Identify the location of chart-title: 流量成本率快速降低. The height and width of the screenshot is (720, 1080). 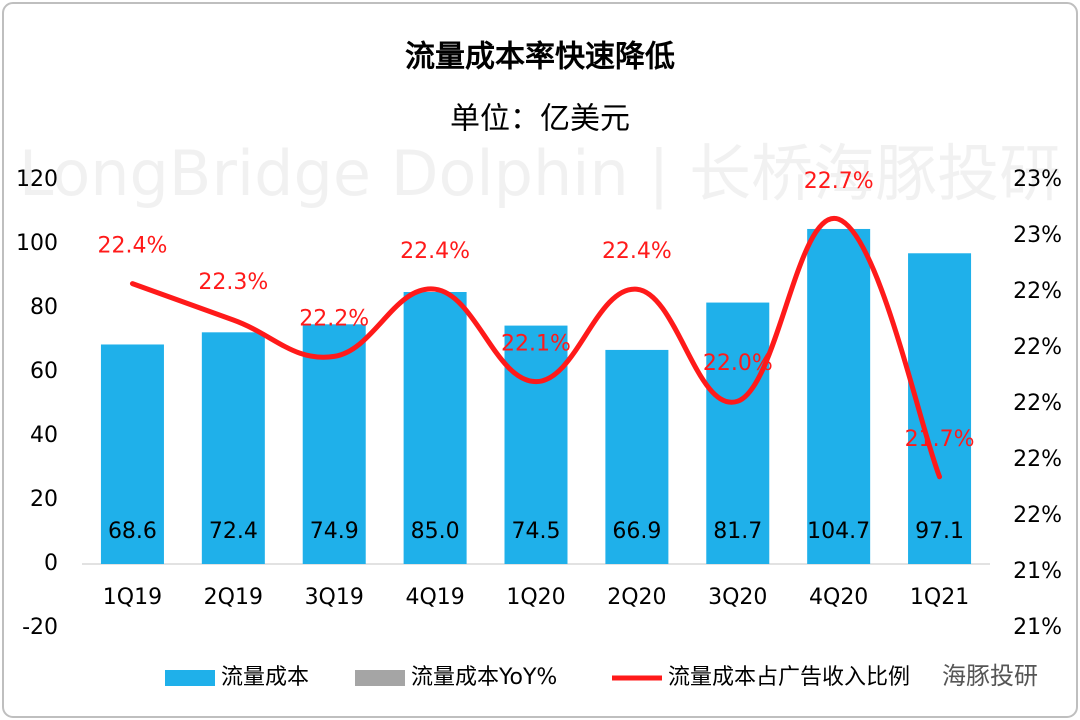
(540, 57).